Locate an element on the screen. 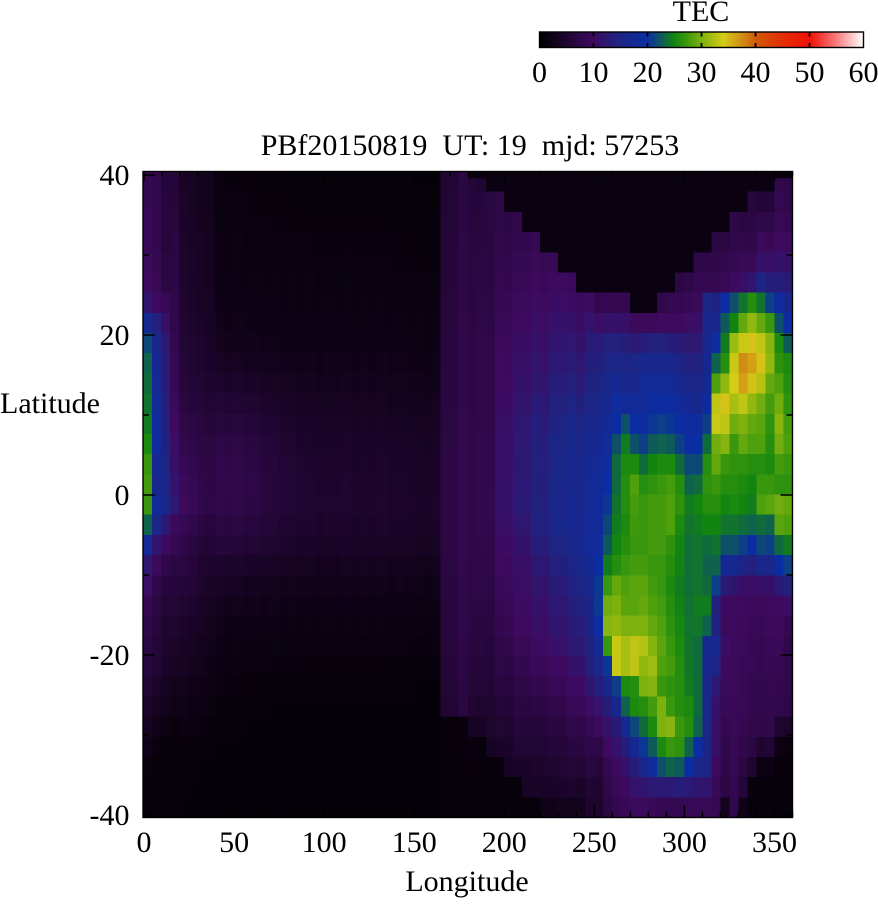  svg-text: -20 is located at coordinates (110, 655).